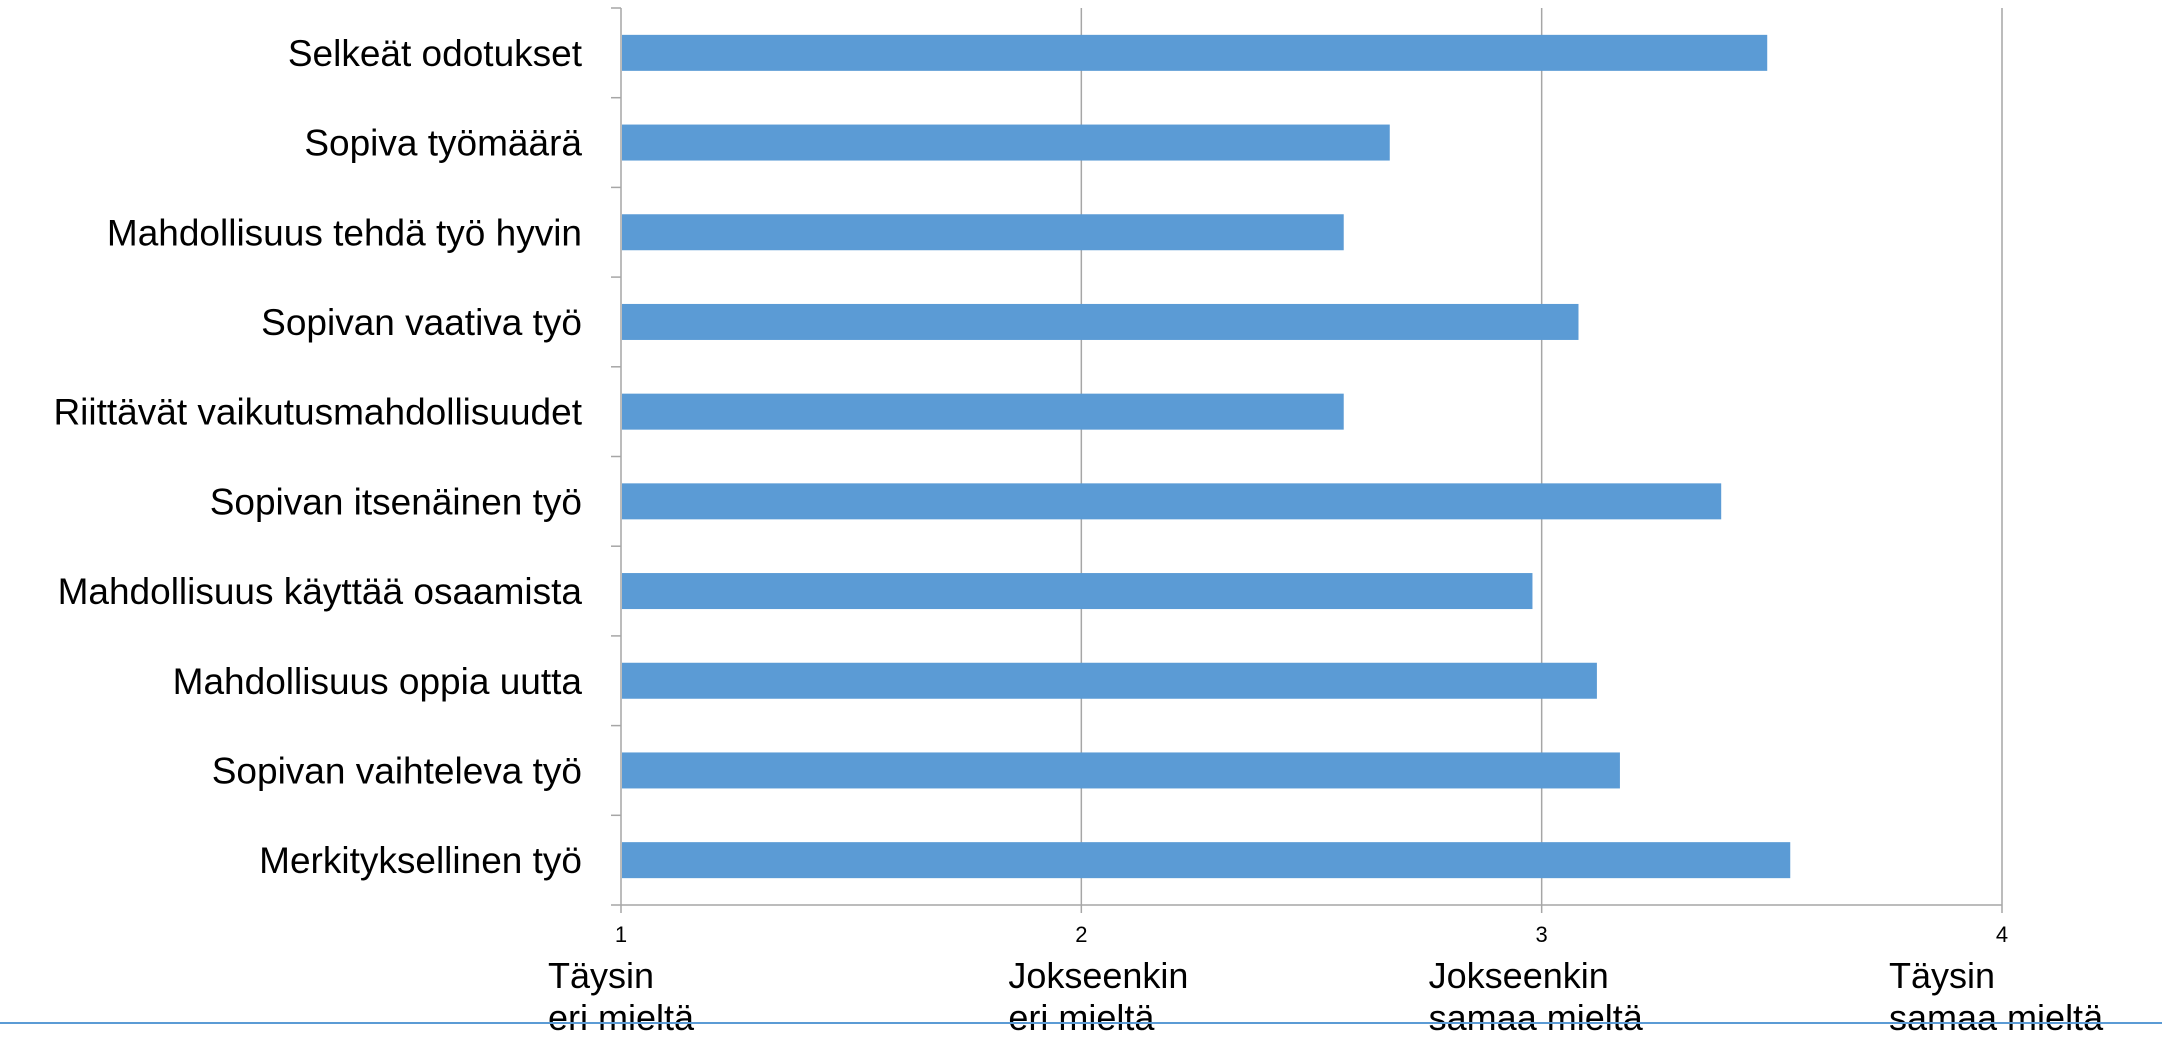 The width and height of the screenshot is (2162, 1040). Describe the element at coordinates (435, 53) in the screenshot. I see `category-label: Selkeät odotukset` at that location.